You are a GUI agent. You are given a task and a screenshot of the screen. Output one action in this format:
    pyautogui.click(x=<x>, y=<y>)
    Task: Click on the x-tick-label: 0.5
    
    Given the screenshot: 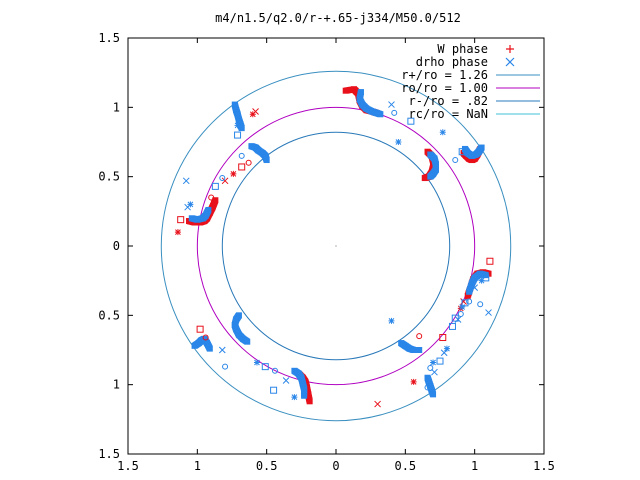 What is the action you would take?
    pyautogui.click(x=267, y=466)
    